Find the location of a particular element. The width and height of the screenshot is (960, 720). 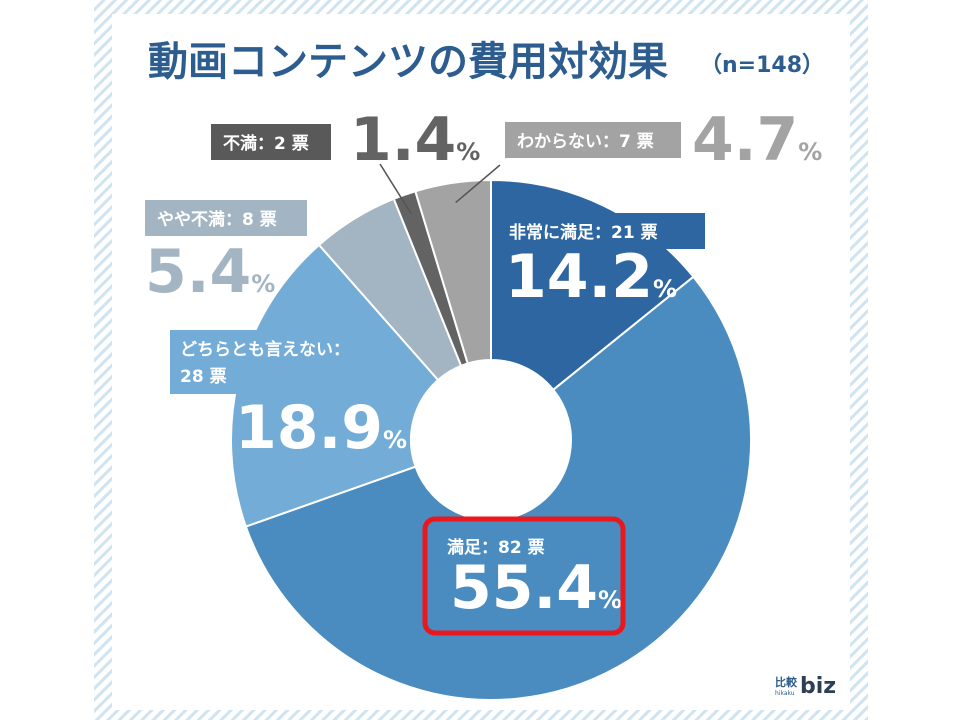

leader-lines is located at coordinates (440, 189).